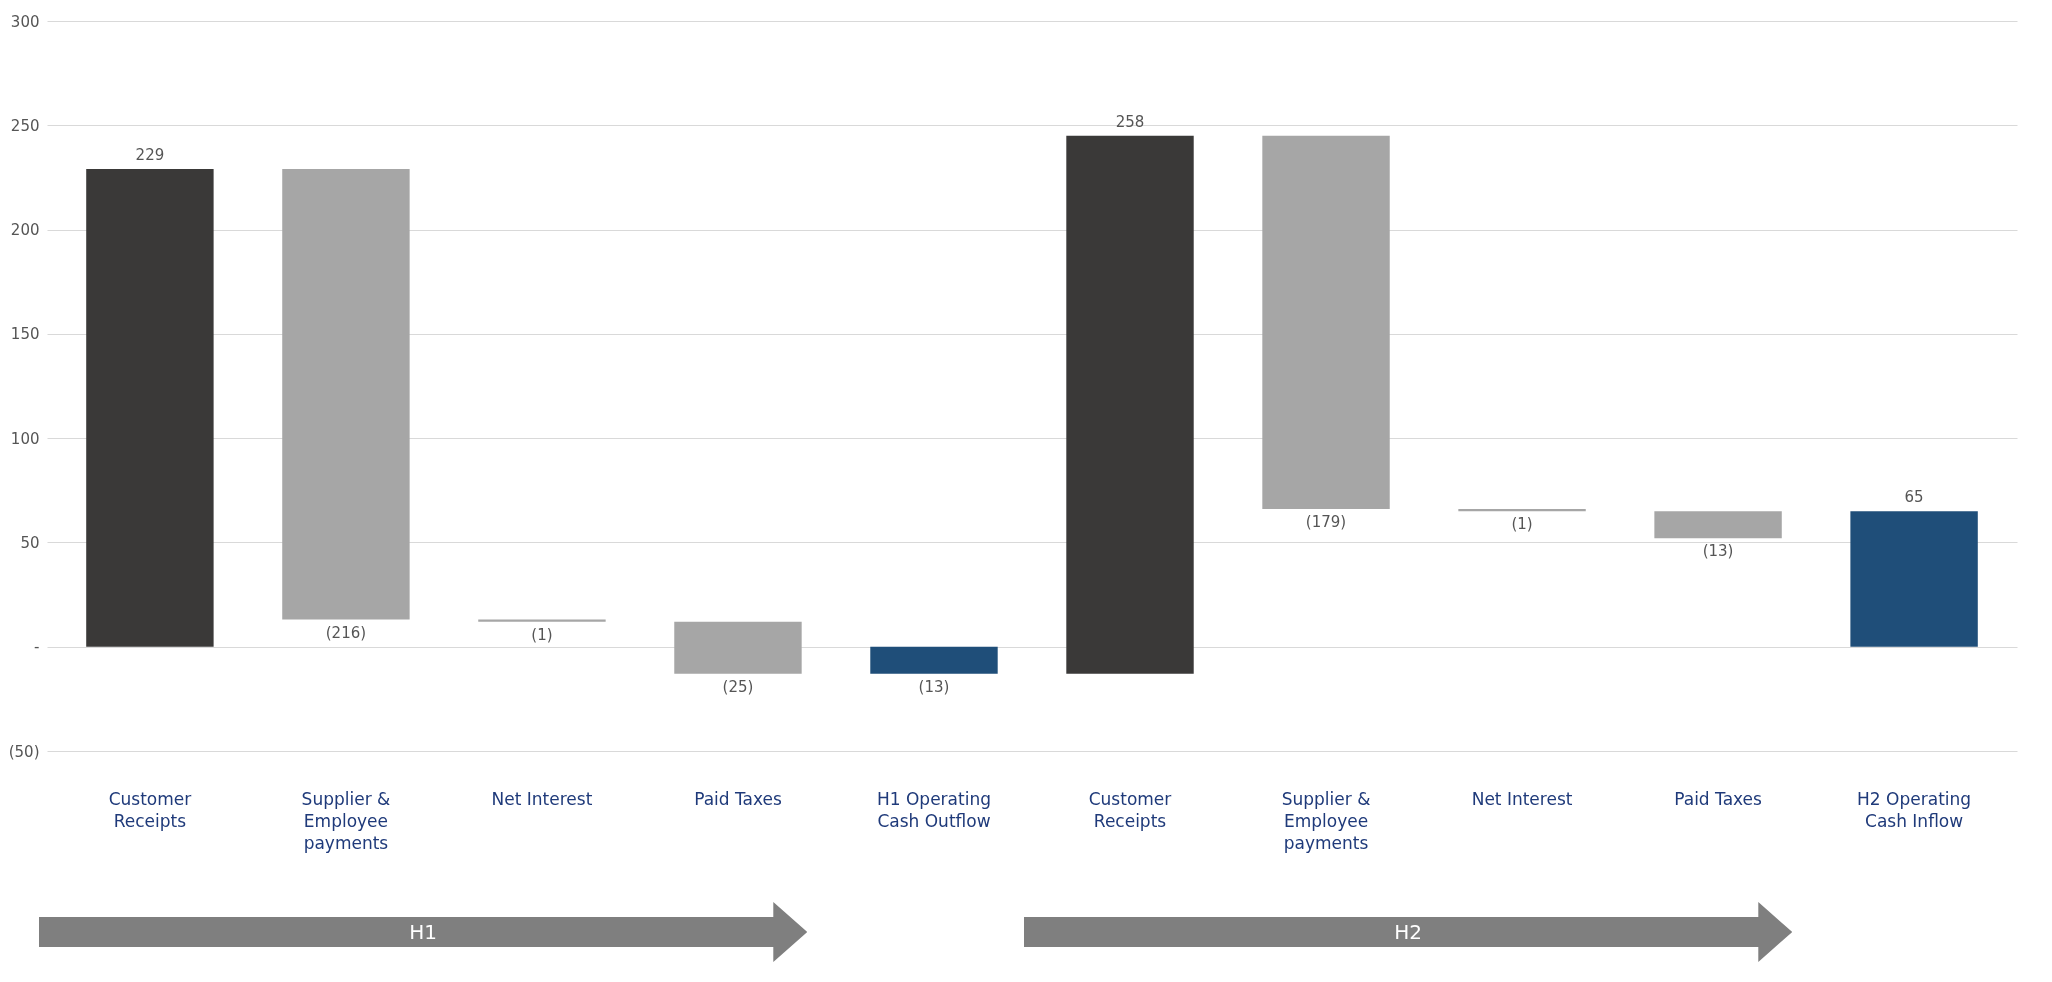 The image size is (2052, 982). Describe the element at coordinates (25, 230) in the screenshot. I see `y-tick-label: 200` at that location.